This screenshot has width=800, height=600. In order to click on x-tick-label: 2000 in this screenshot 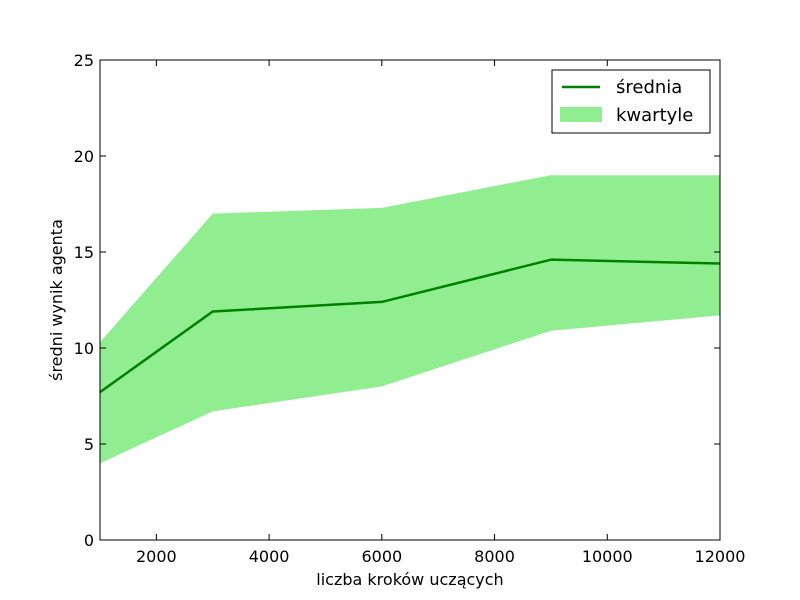, I will do `click(156, 556)`.